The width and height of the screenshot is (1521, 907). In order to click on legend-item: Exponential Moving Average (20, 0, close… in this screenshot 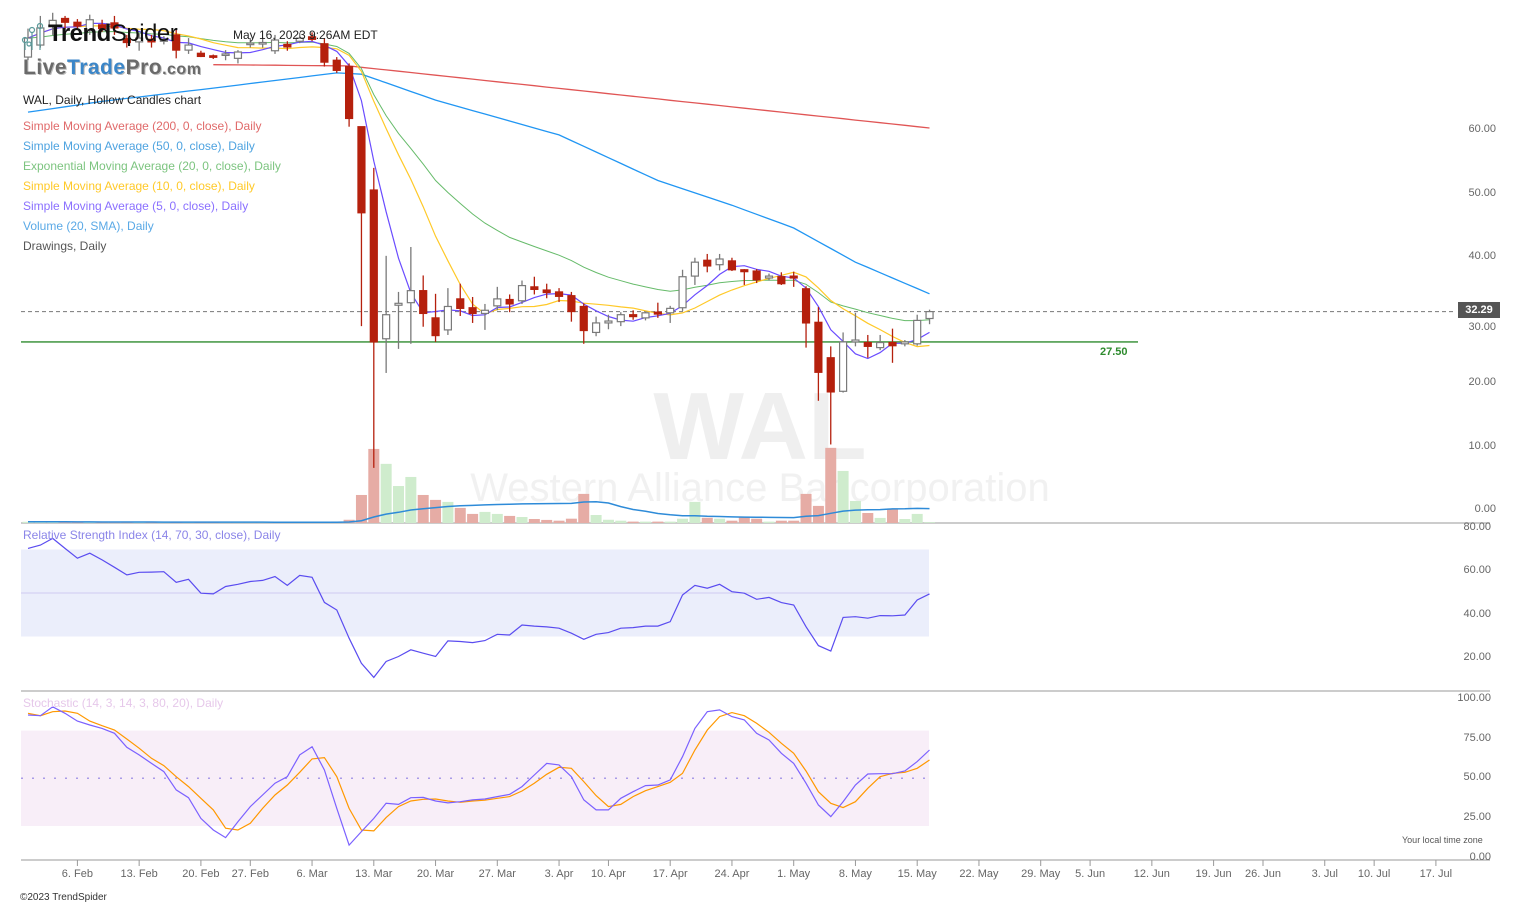, I will do `click(152, 166)`.